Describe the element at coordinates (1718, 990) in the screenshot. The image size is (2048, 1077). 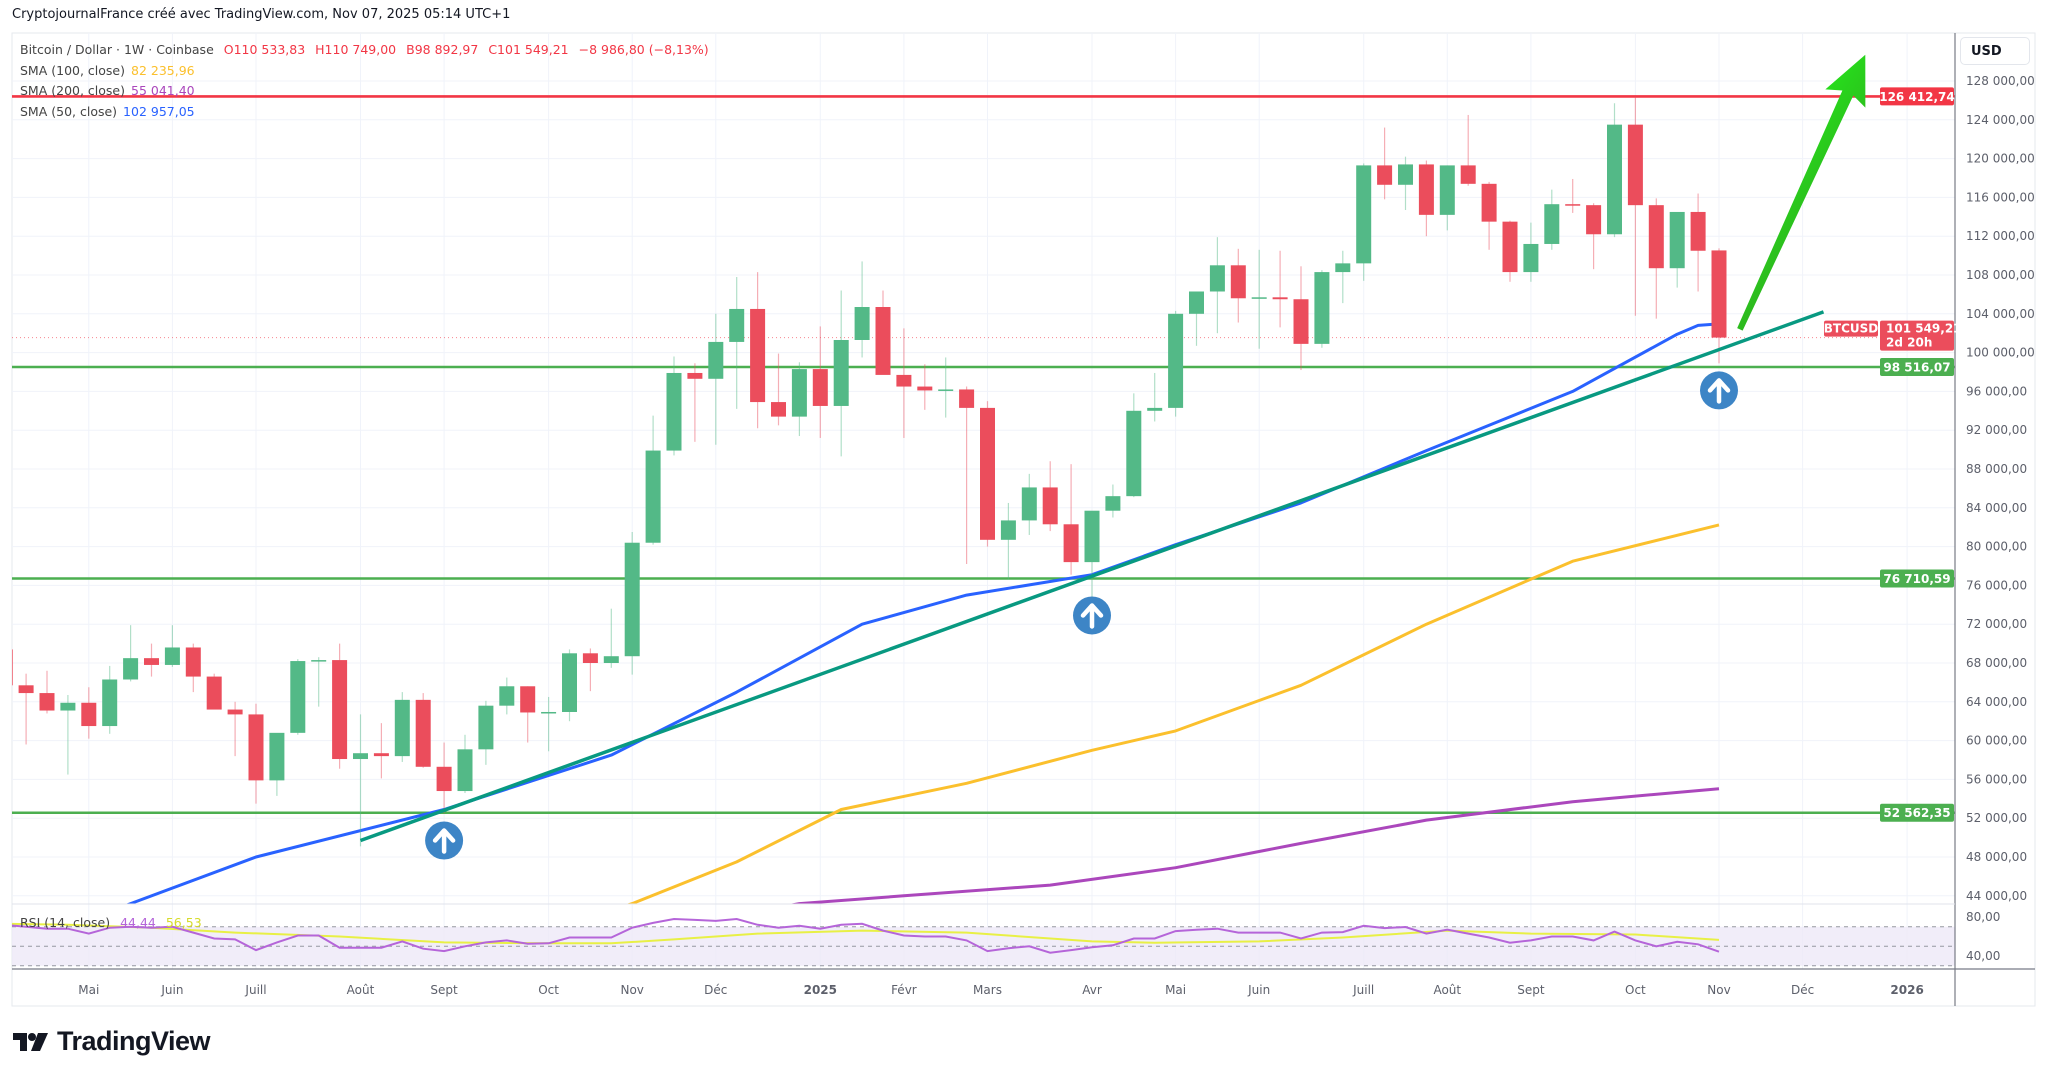
I see `time-tick-label: Nov` at that location.